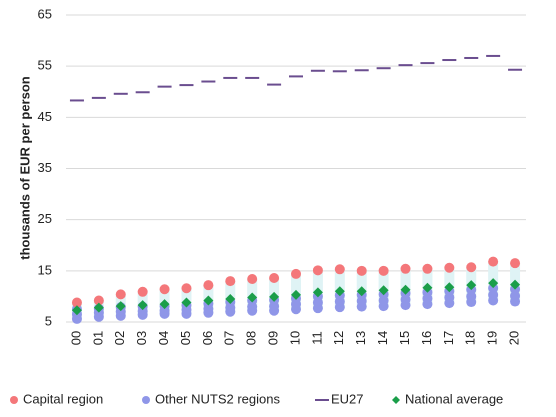 The height and width of the screenshot is (417, 556). I want to click on legend-label: Other NUTS2 regions, so click(217, 398).